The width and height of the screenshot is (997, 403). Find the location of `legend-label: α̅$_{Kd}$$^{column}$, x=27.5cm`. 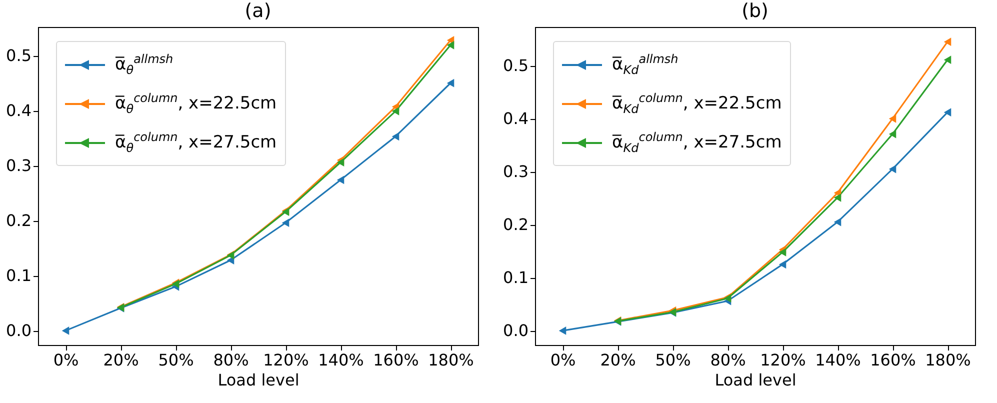

legend-label: α̅$_{Kd}$$^{column}$, x=27.5cm is located at coordinates (697, 143).